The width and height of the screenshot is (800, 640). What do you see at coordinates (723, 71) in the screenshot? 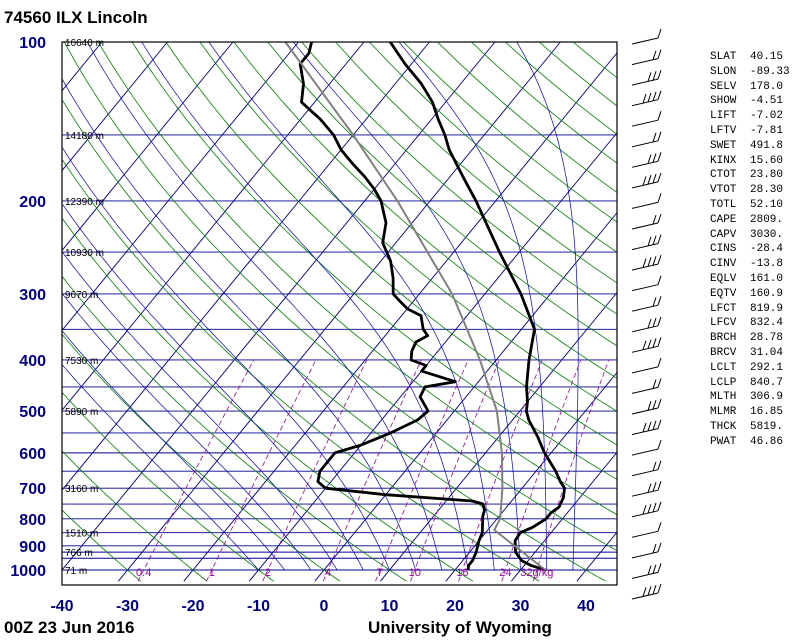
I see `index-key: SLON` at bounding box center [723, 71].